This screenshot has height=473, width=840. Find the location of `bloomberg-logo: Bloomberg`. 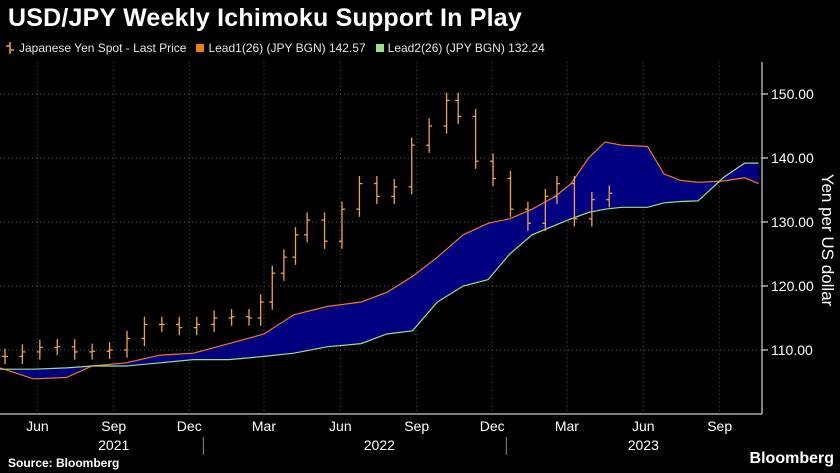

bloomberg-logo: Bloomberg is located at coordinates (791, 458).